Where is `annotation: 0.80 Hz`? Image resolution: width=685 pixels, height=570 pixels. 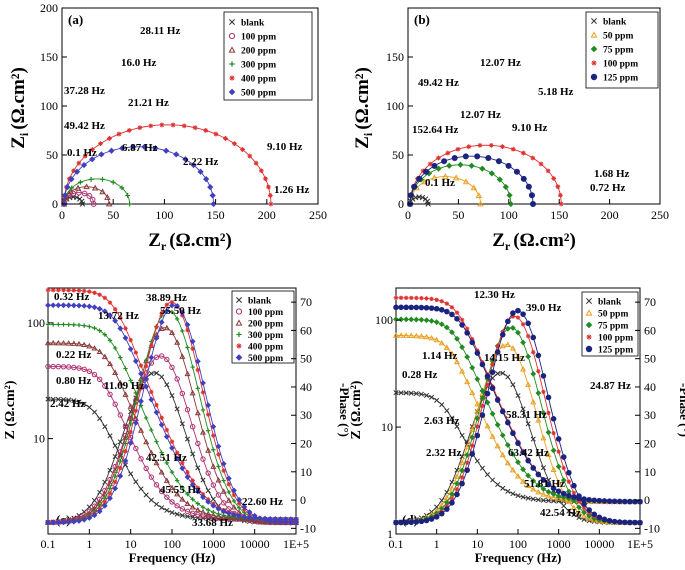 annotation: 0.80 Hz is located at coordinates (74, 381).